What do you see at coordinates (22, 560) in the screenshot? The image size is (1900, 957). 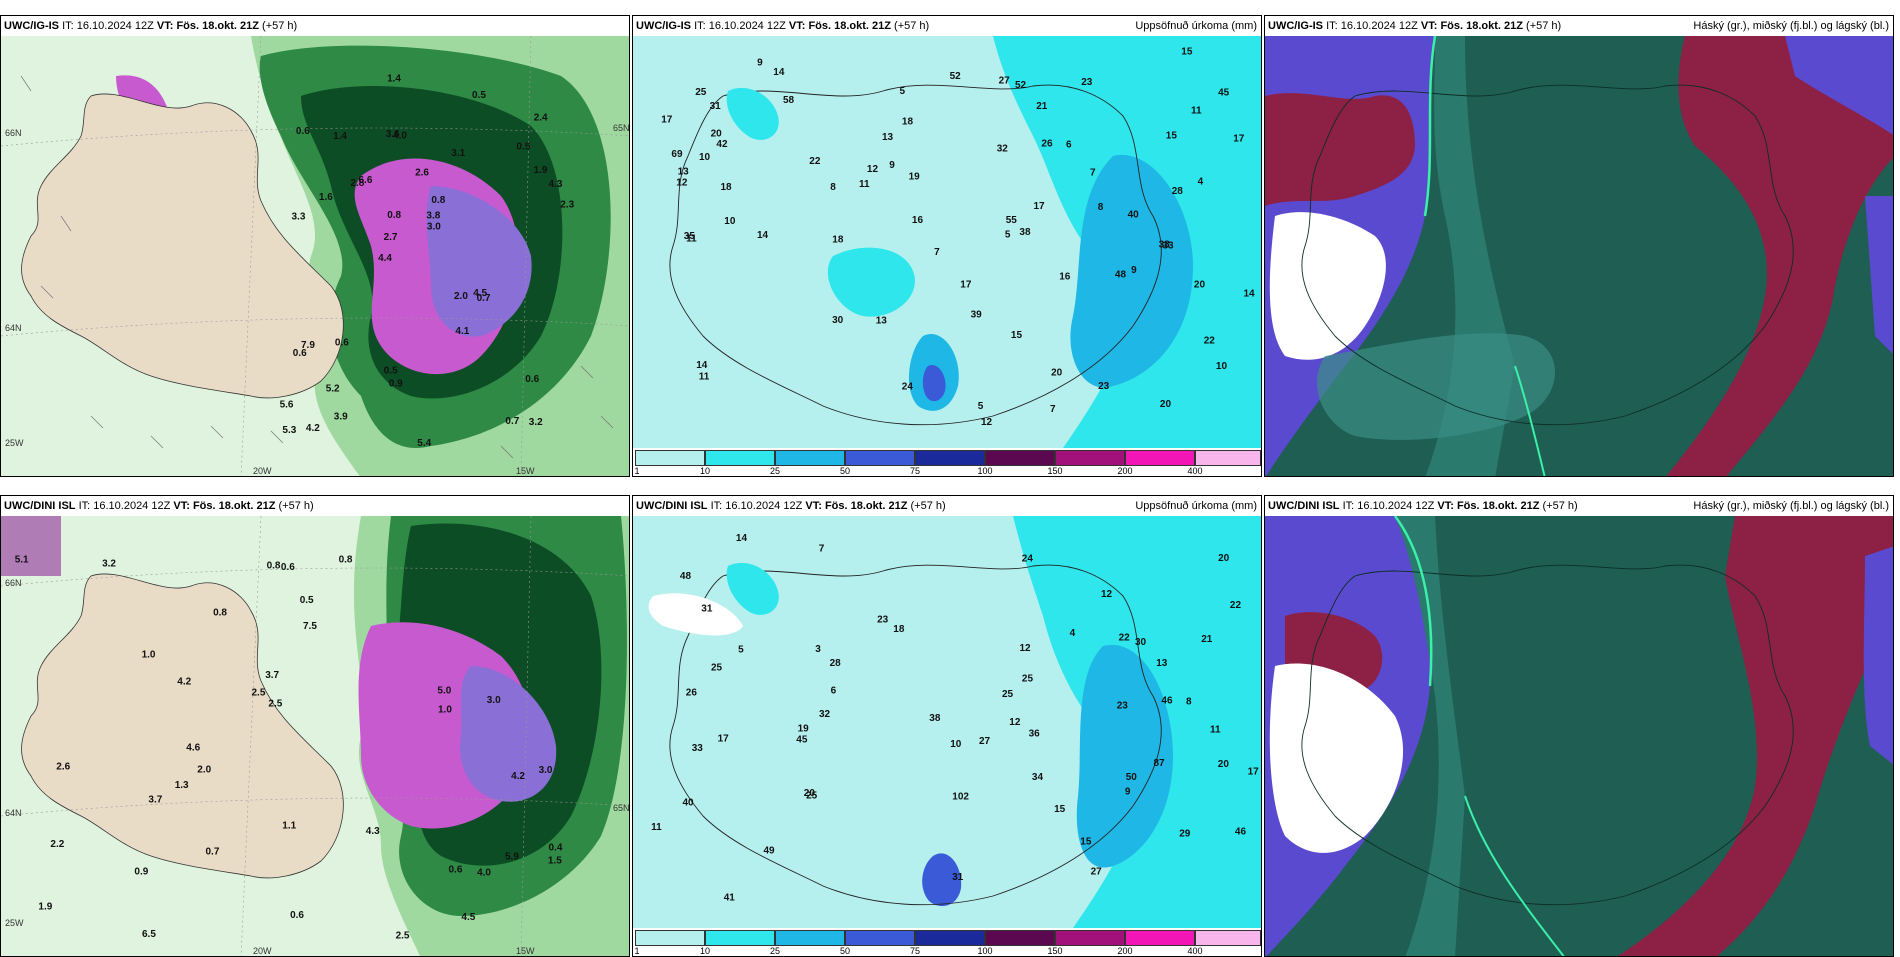 I see `value-label: 5.1` at bounding box center [22, 560].